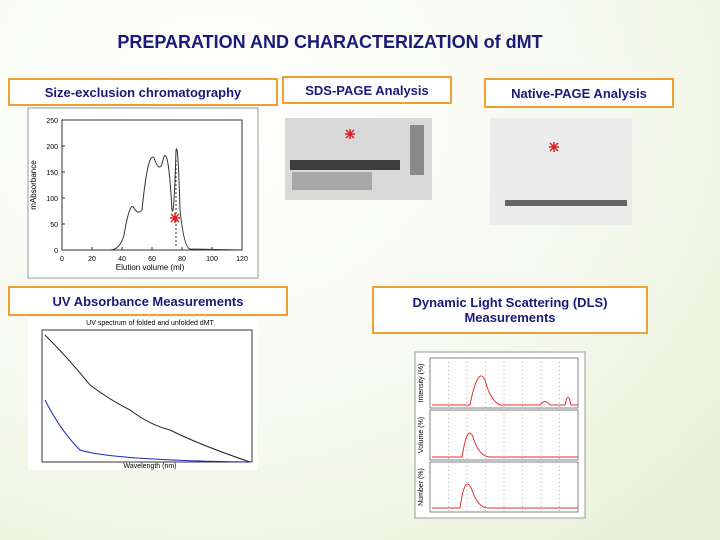  What do you see at coordinates (330, 42) in the screenshot?
I see `slide-title: PREPARATION AND CHARACTERIZATION of dMT` at bounding box center [330, 42].